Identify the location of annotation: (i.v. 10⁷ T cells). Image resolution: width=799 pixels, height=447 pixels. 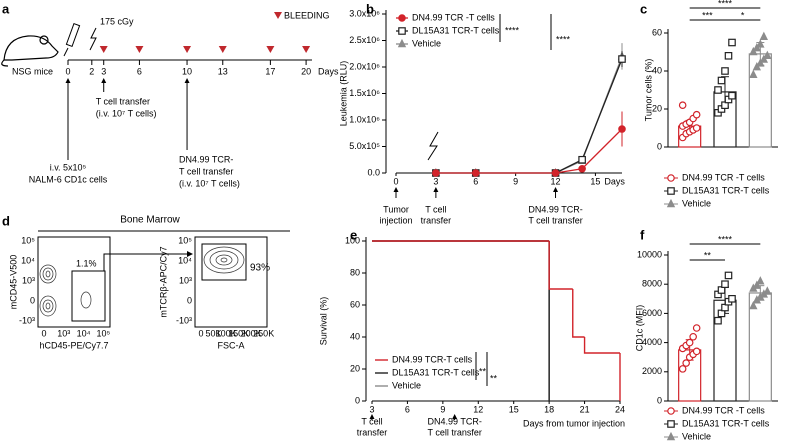
(126, 113).